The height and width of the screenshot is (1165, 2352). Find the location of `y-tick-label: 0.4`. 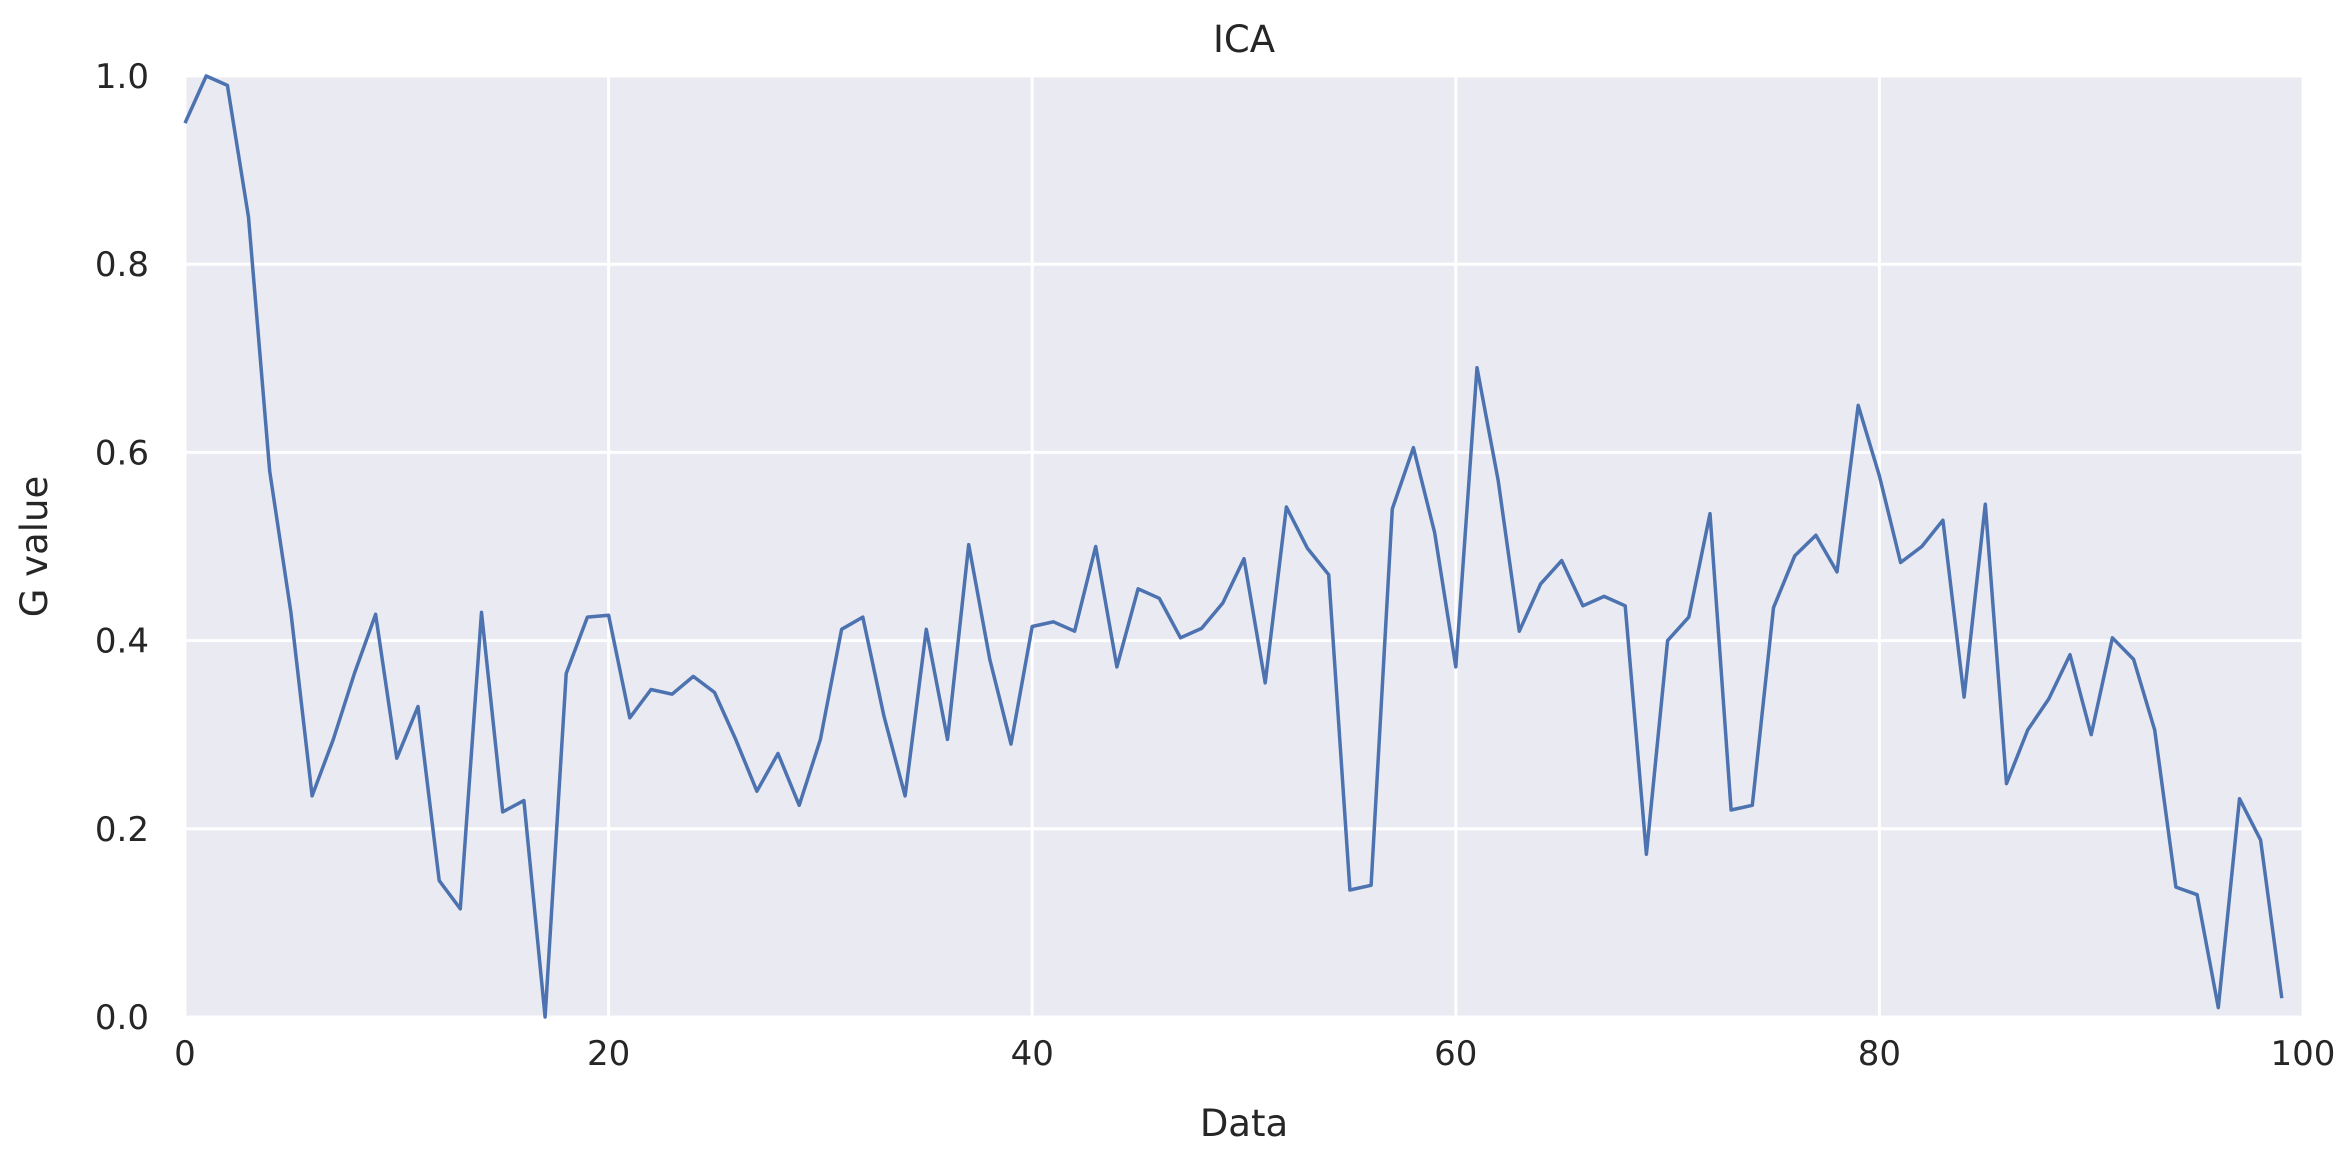

y-tick-label: 0.4 is located at coordinates (122, 642).